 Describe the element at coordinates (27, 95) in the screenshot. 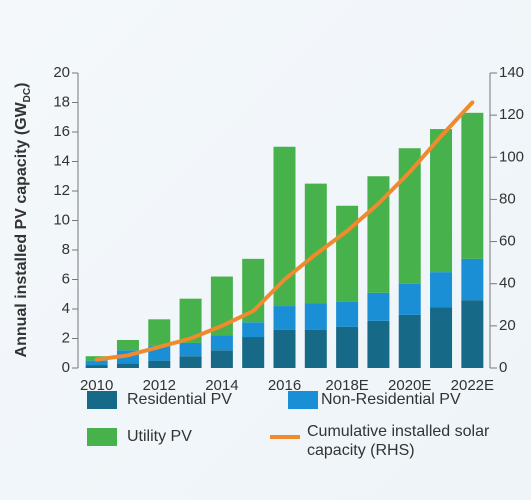

I see `y-axis-label-part: DC` at that location.